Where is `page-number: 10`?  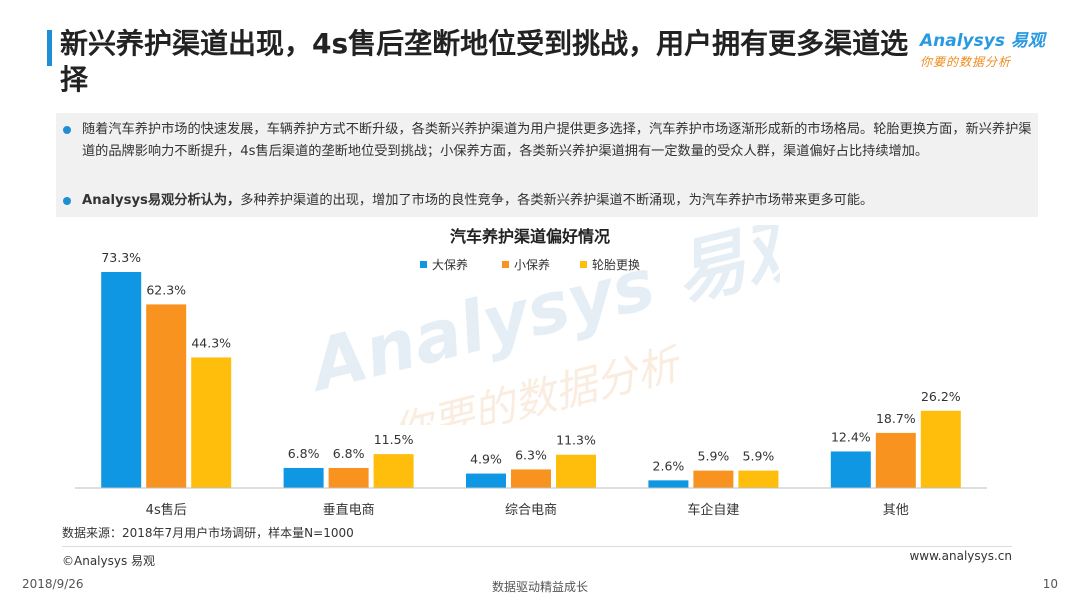 page-number: 10 is located at coordinates (1050, 584).